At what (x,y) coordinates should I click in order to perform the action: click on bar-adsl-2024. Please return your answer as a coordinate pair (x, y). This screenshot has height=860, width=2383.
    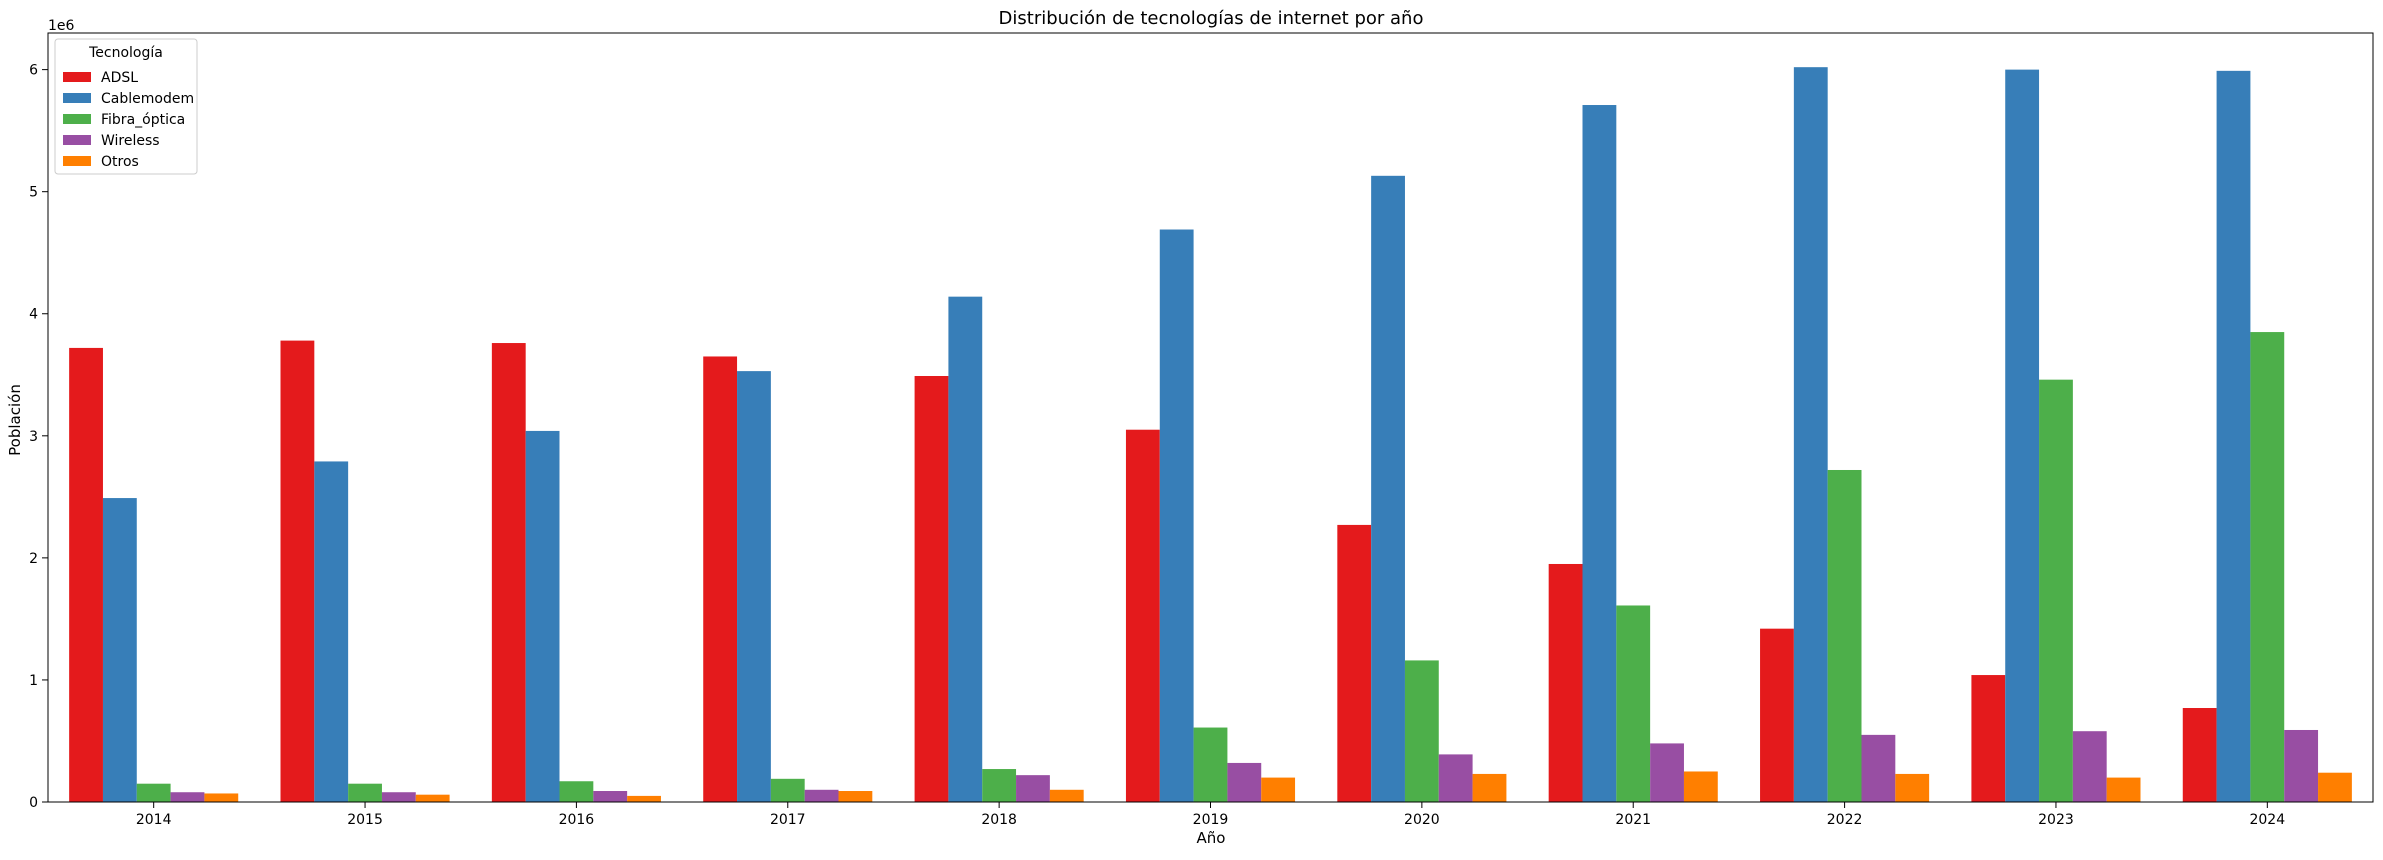
    Looking at the image, I should click on (2199, 755).